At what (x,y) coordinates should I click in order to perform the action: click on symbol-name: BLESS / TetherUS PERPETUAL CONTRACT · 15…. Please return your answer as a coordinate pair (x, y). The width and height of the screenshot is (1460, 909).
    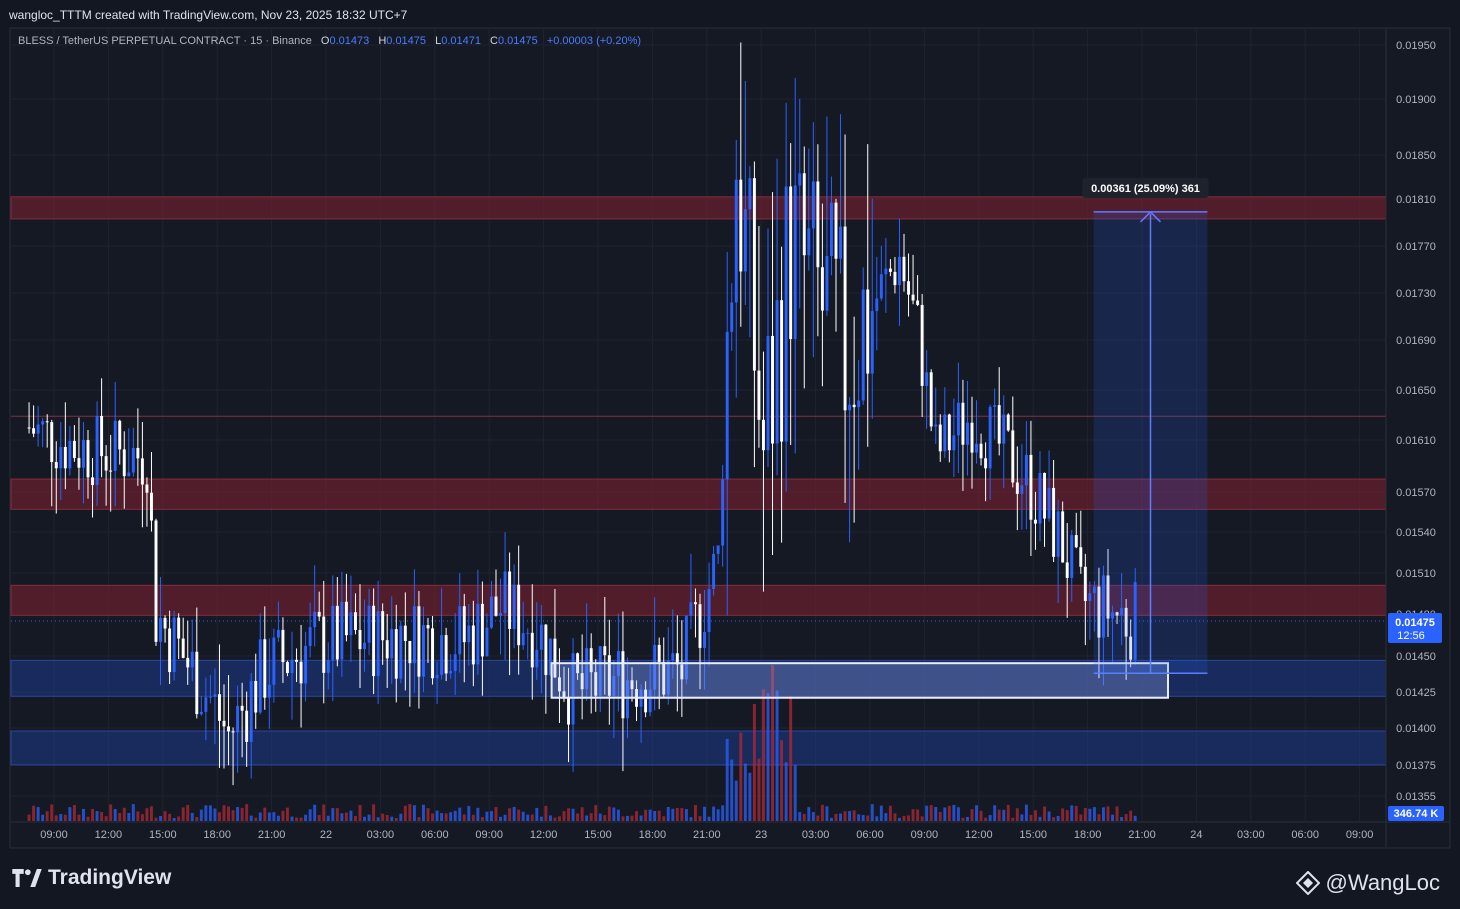
    Looking at the image, I should click on (165, 41).